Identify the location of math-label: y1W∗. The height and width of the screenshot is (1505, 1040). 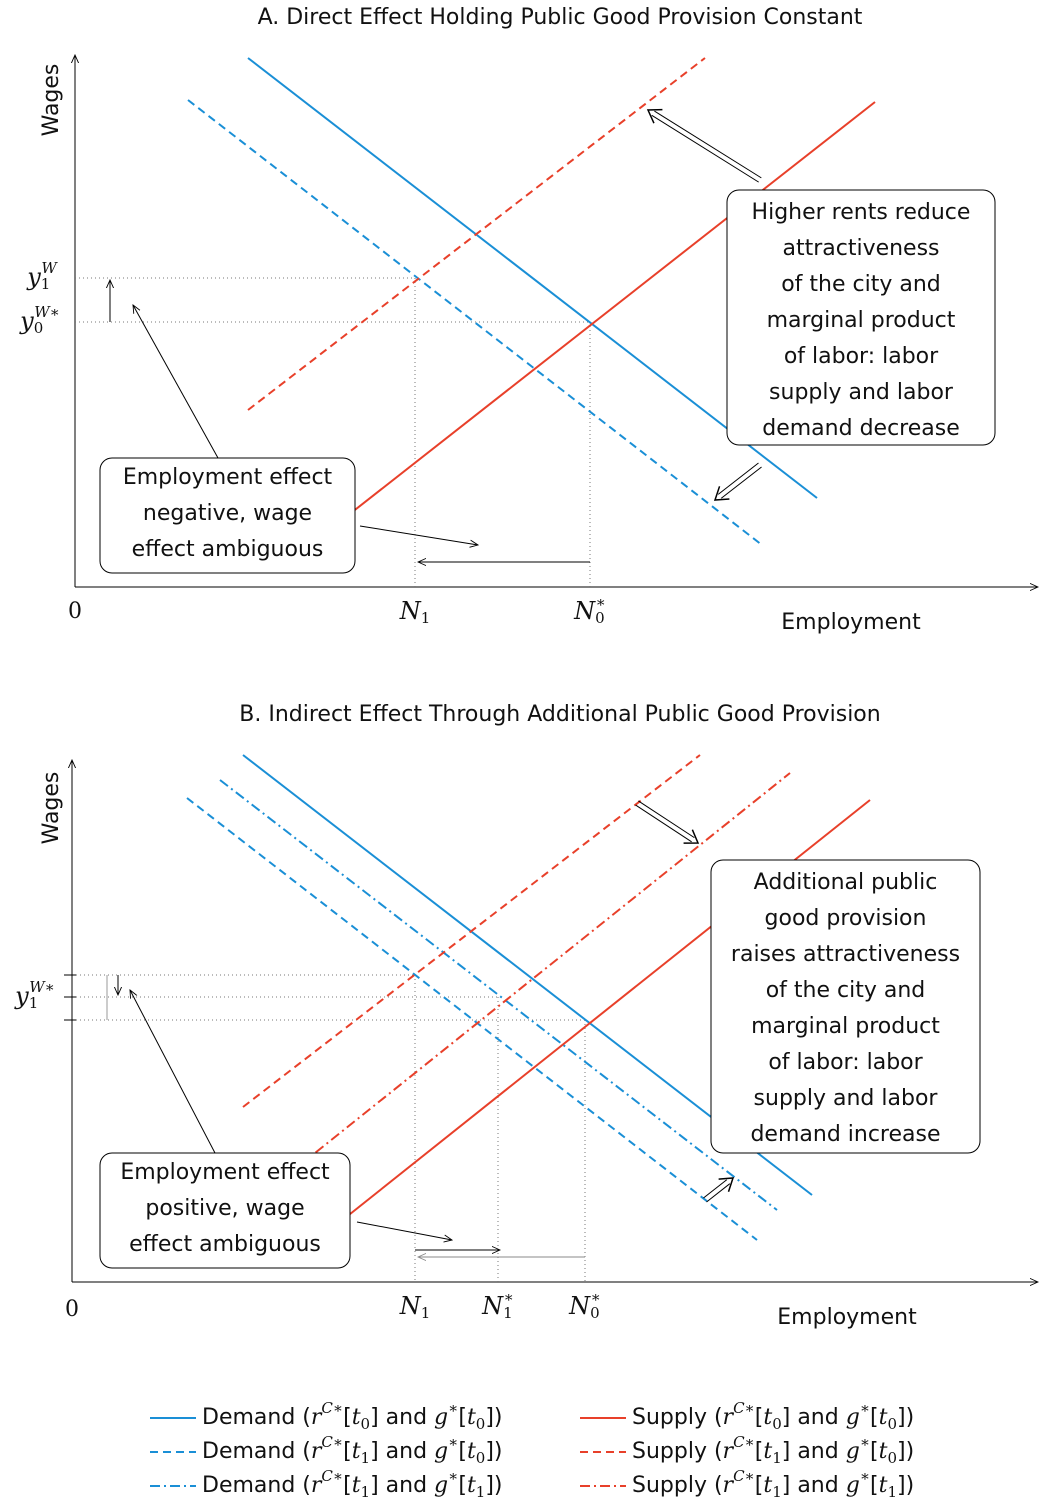
(34, 995).